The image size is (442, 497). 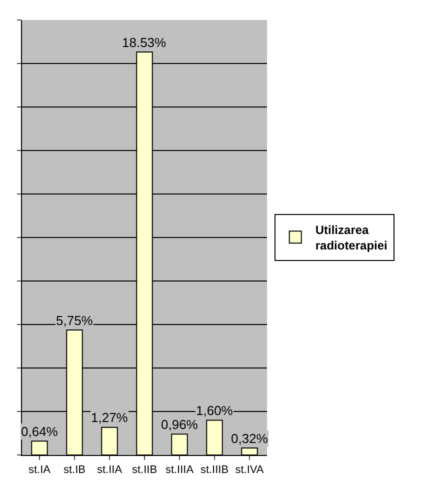 What do you see at coordinates (109, 470) in the screenshot?
I see `x-tick-label: st.IIA` at bounding box center [109, 470].